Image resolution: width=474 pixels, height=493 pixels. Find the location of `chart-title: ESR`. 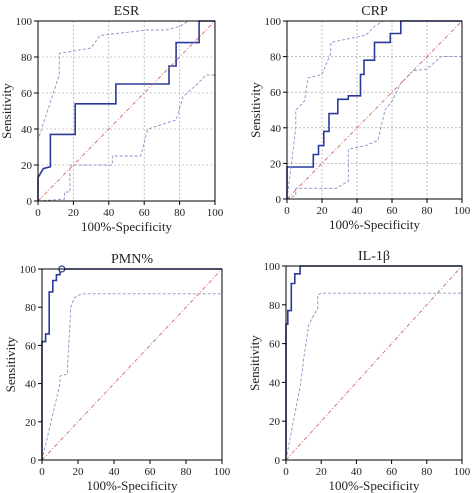

chart-title: ESR is located at coordinates (127, 11).